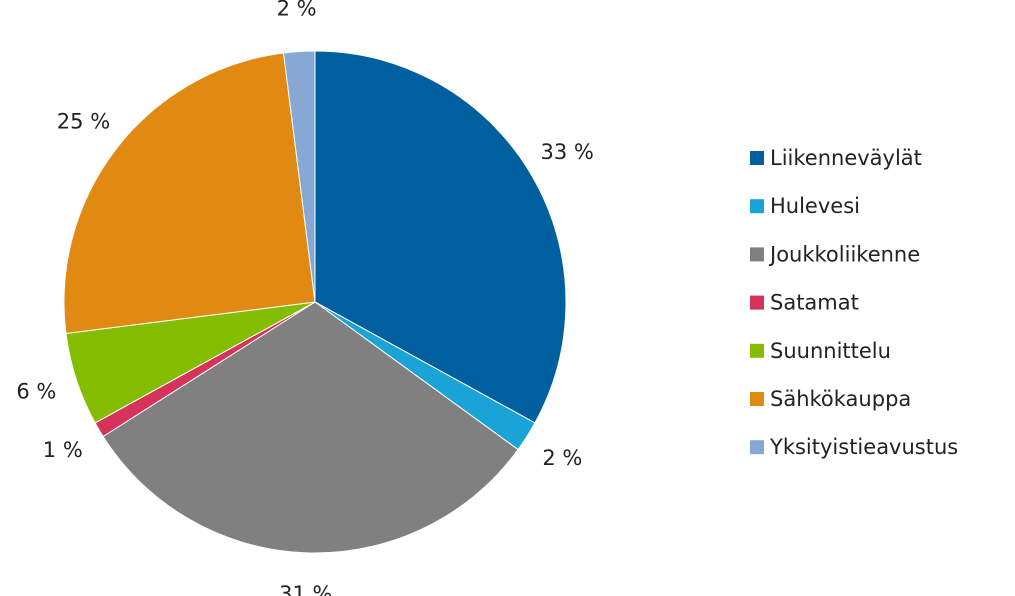 The image size is (1015, 596). What do you see at coordinates (840, 399) in the screenshot?
I see `legend-label: Sähkökauppa` at bounding box center [840, 399].